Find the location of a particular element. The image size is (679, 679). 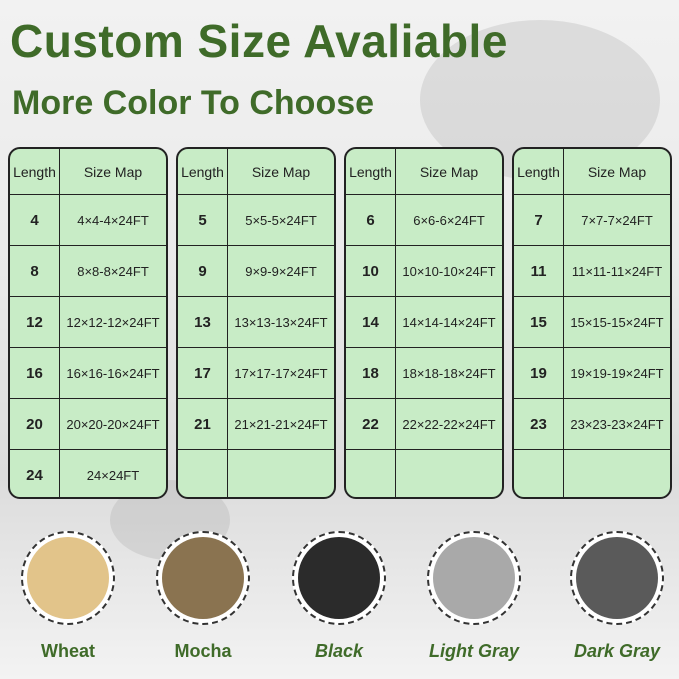

length-cell: 12 is located at coordinates (35, 322).